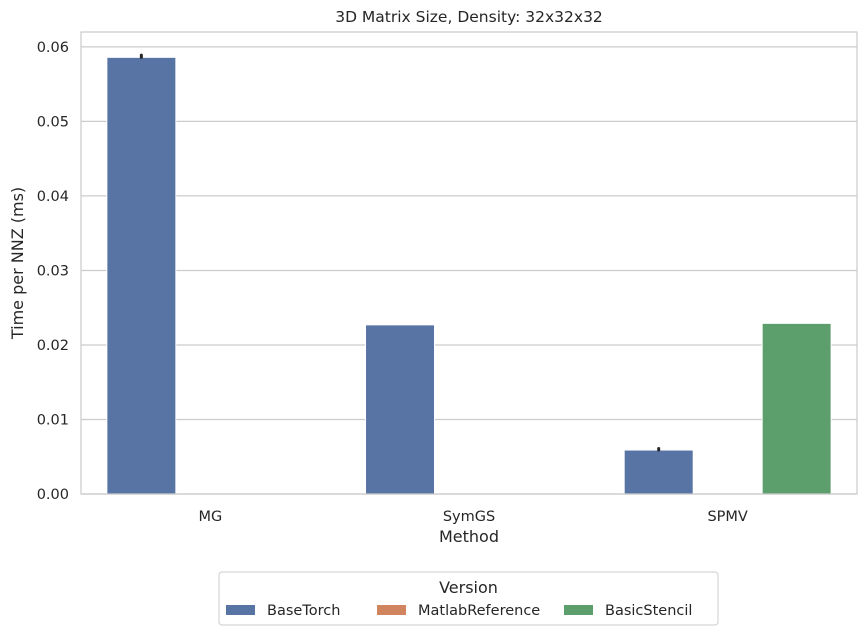 This screenshot has height=635, width=865. What do you see at coordinates (479, 611) in the screenshot?
I see `legend-label: MatlabReference` at bounding box center [479, 611].